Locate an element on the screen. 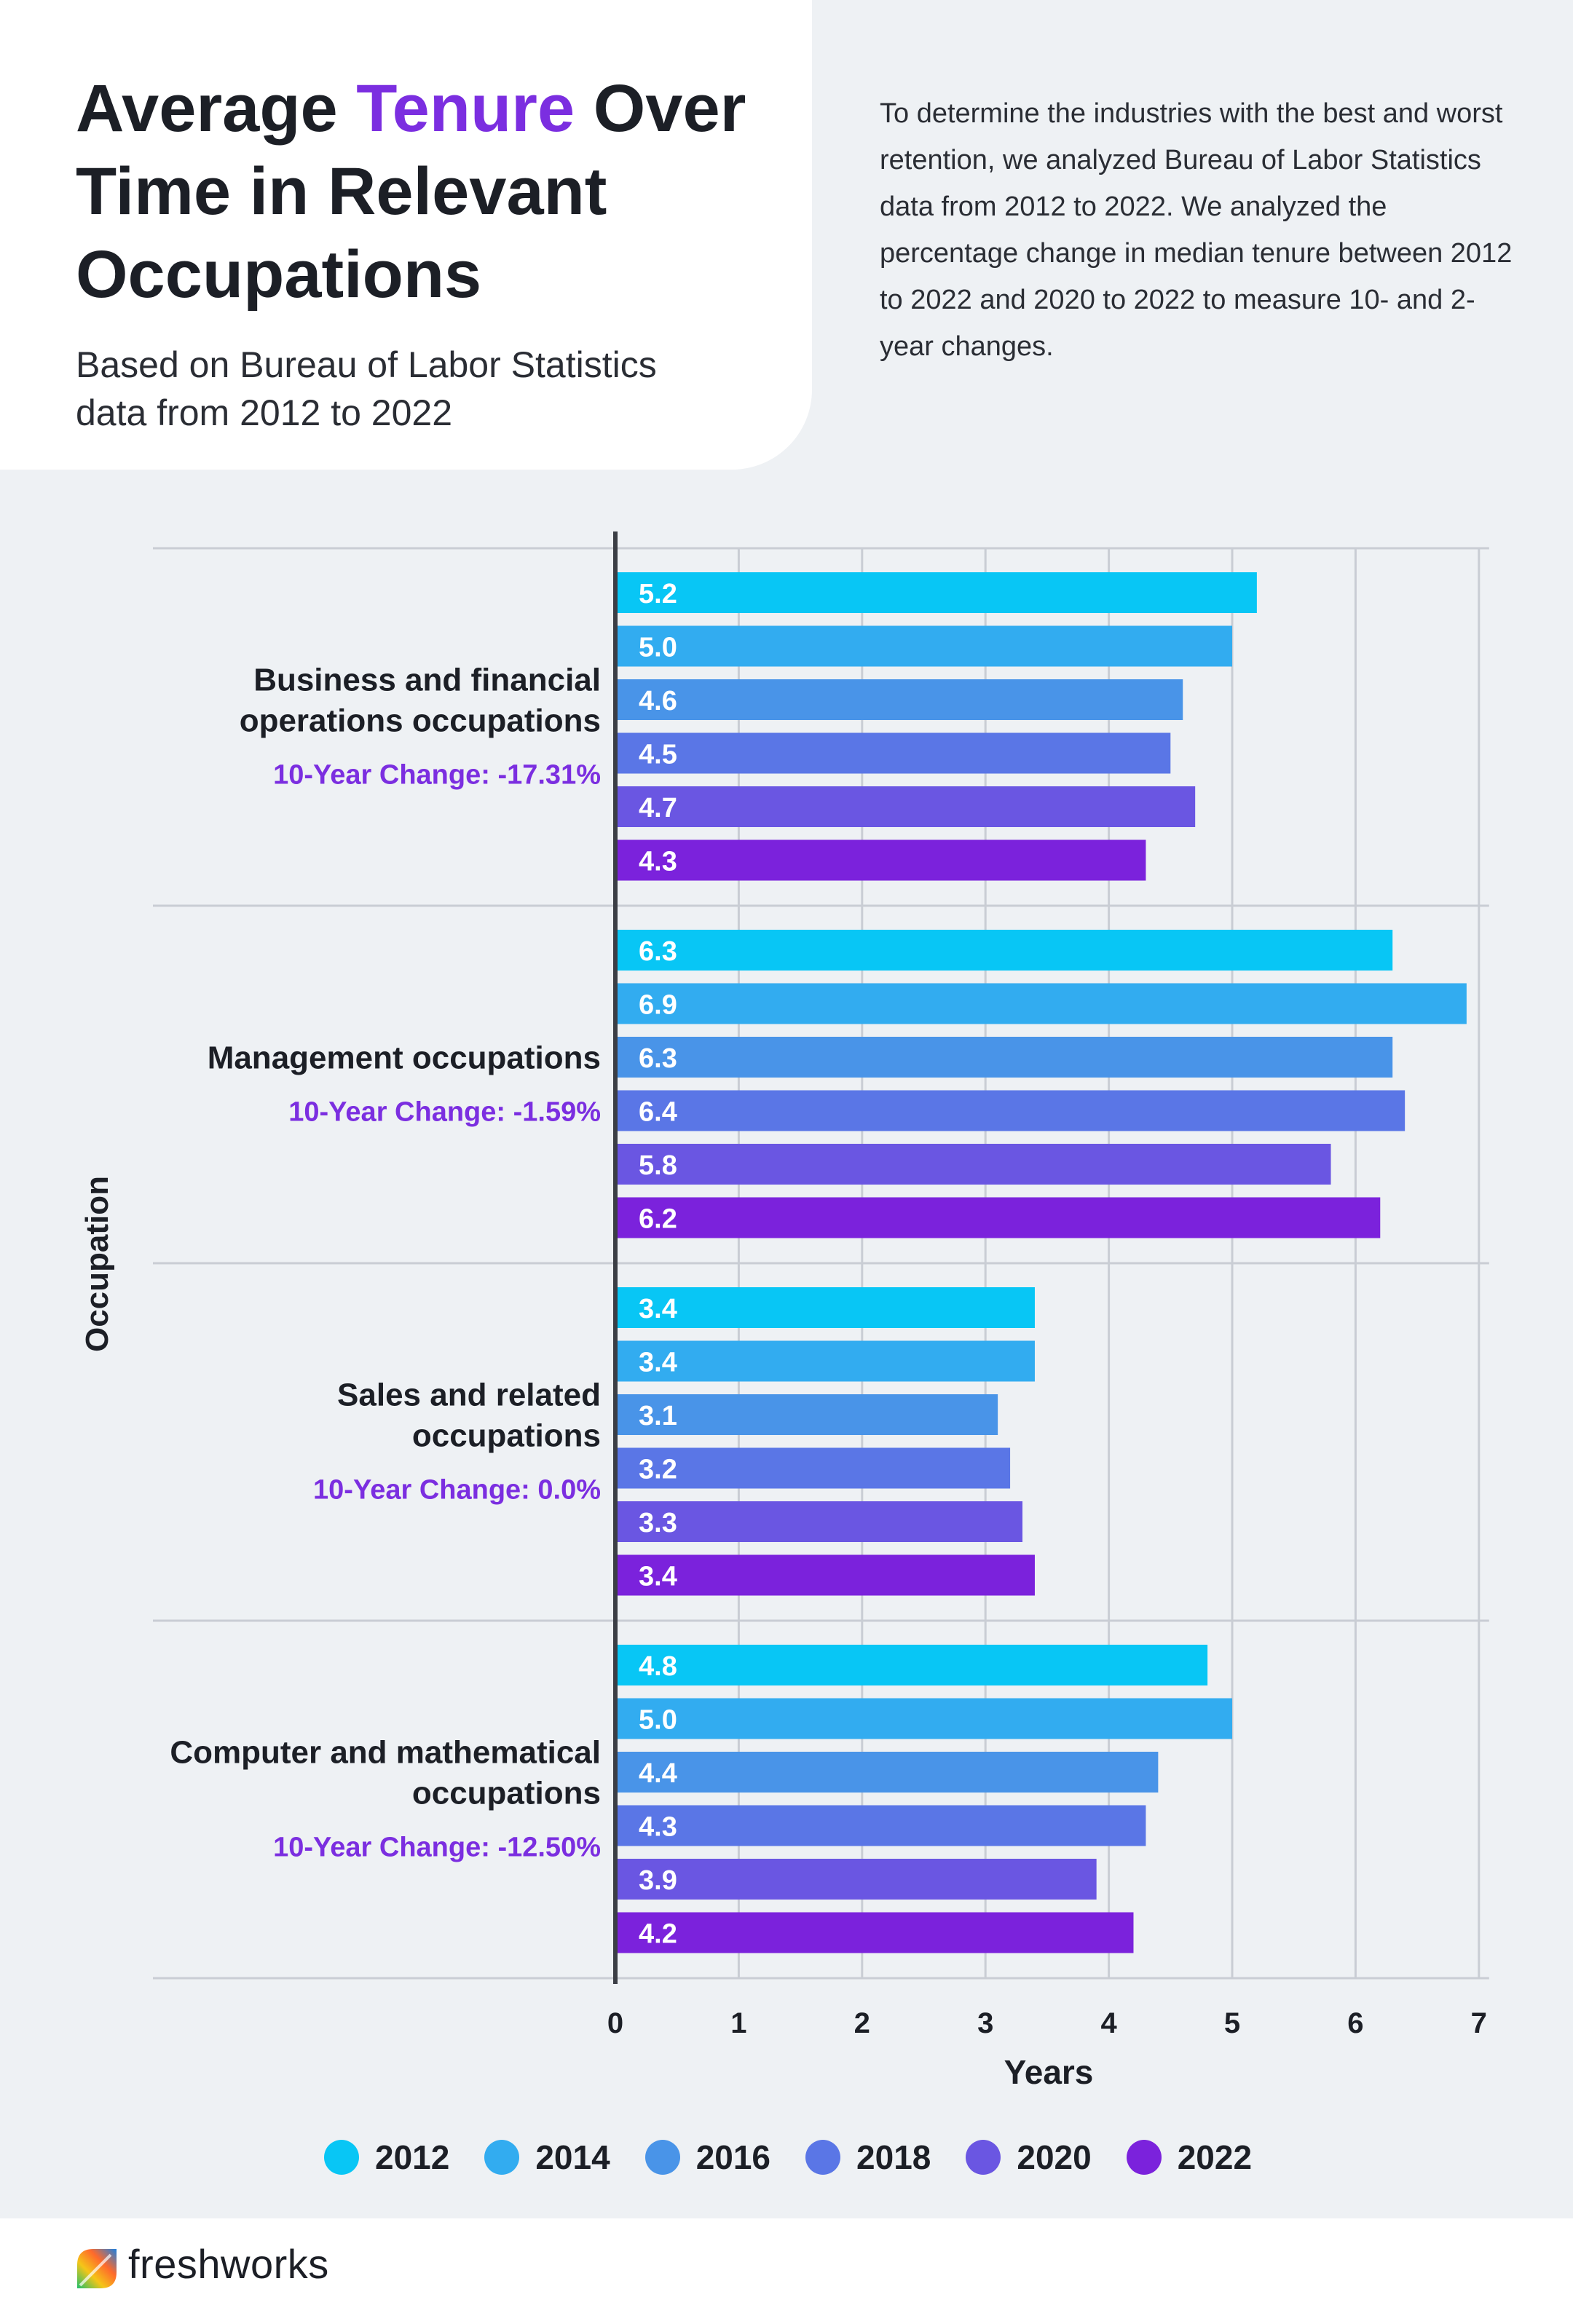 This screenshot has height=2324, width=1573. bar-value-label: 5.8 is located at coordinates (658, 1165).